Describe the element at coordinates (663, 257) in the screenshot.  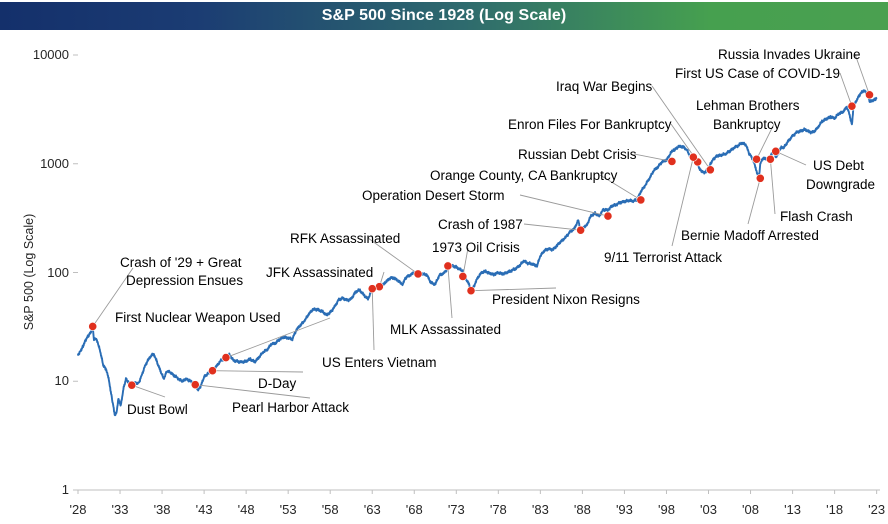
I see `annotation-sept11: 9/11 Terrorist Attack` at that location.